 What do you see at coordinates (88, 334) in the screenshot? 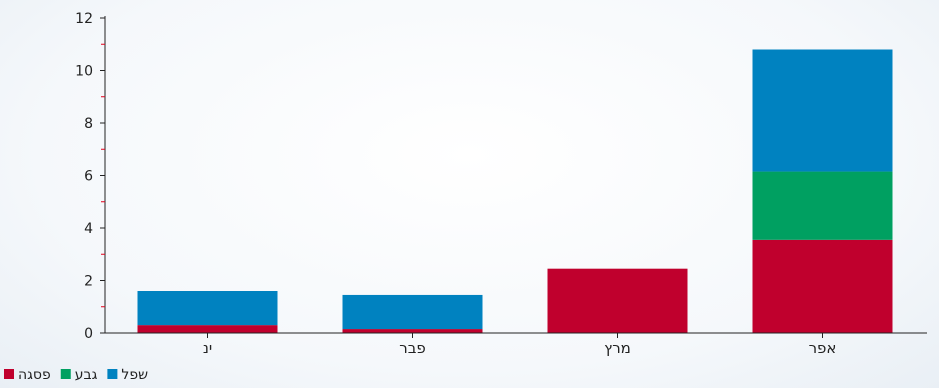
I see `y-tick-label: 0` at bounding box center [88, 334].